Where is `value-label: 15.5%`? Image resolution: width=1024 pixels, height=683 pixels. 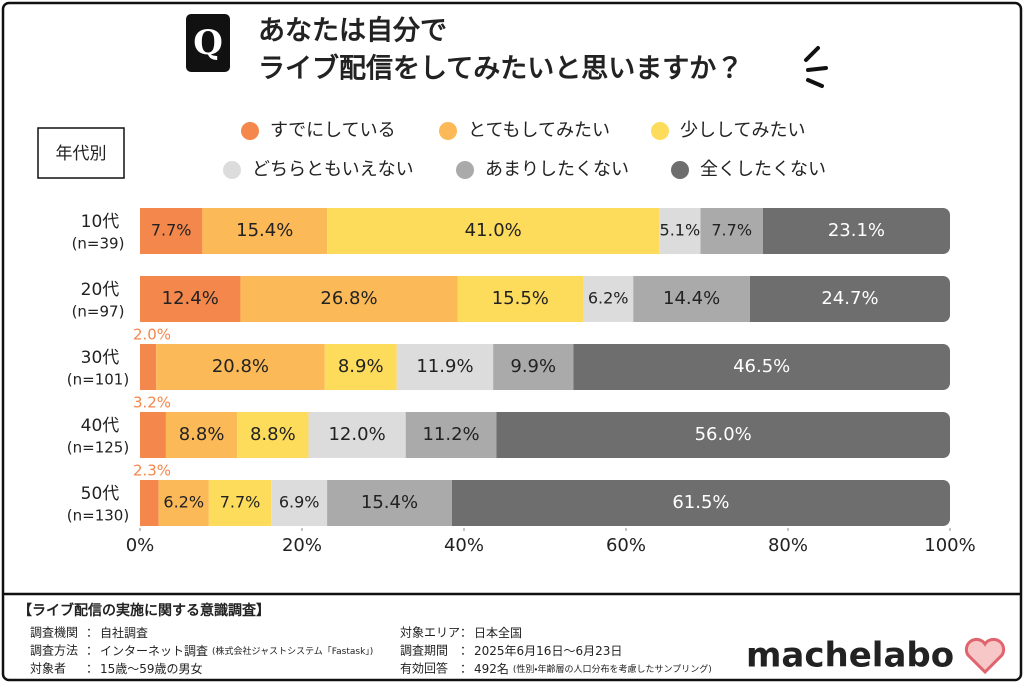 value-label: 15.5% is located at coordinates (520, 298).